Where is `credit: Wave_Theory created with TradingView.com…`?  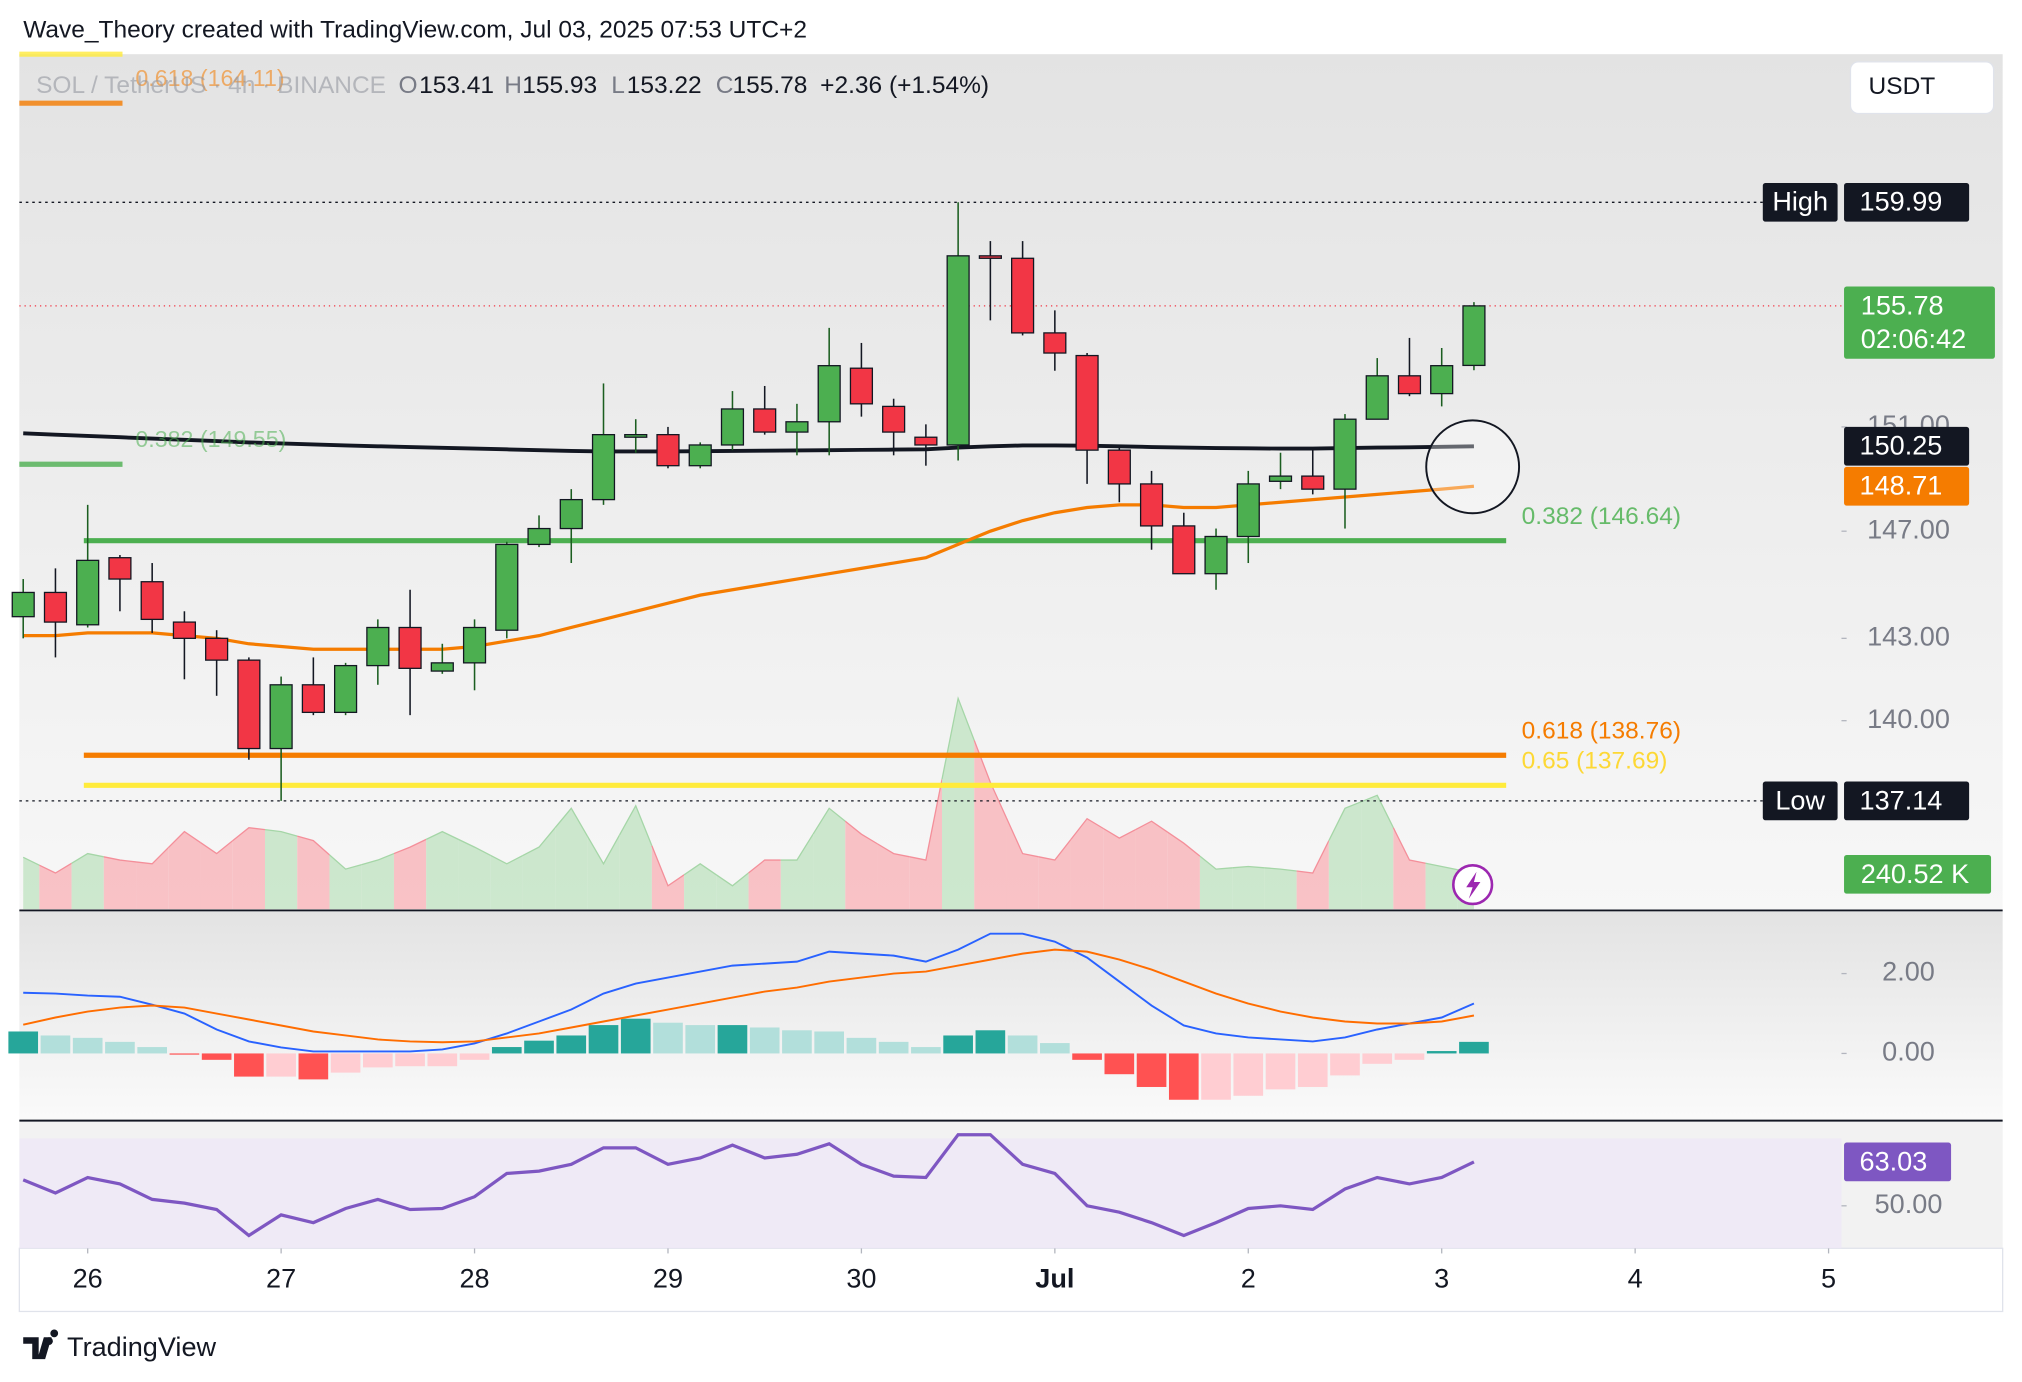
credit: Wave_Theory created with TradingView.com… is located at coordinates (415, 29).